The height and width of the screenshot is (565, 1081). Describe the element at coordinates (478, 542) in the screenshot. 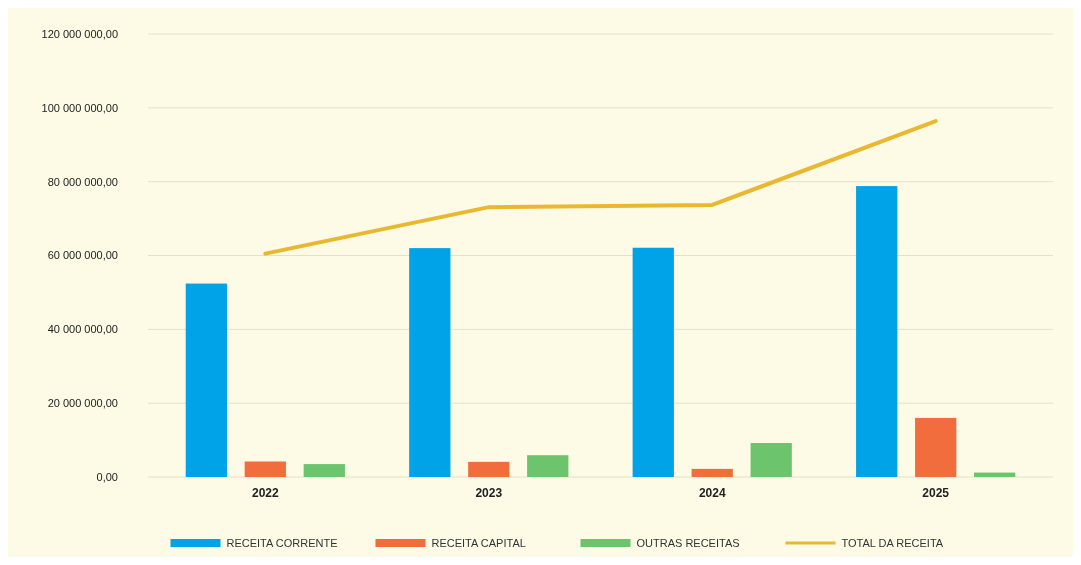

I see `legend-label: RECEITA CAPITAL` at that location.